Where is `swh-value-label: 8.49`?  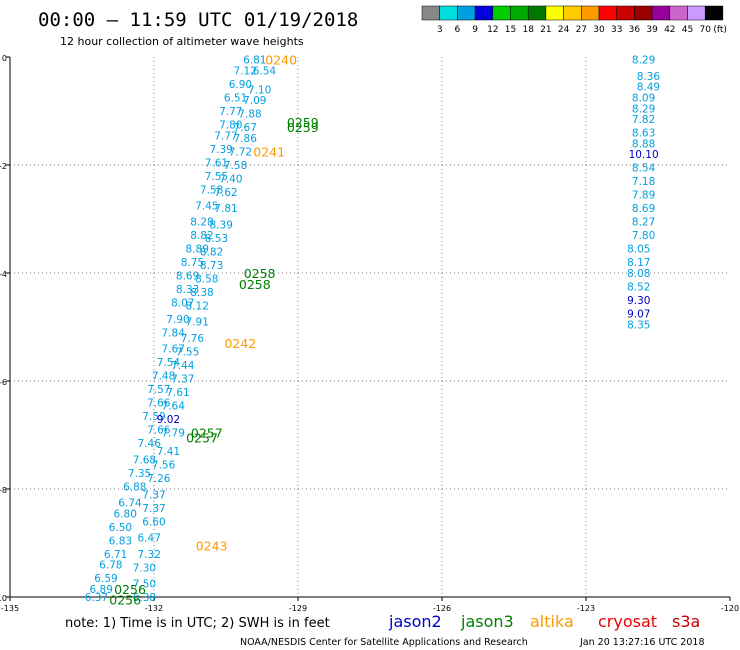 swh-value-label: 8.49 is located at coordinates (648, 88).